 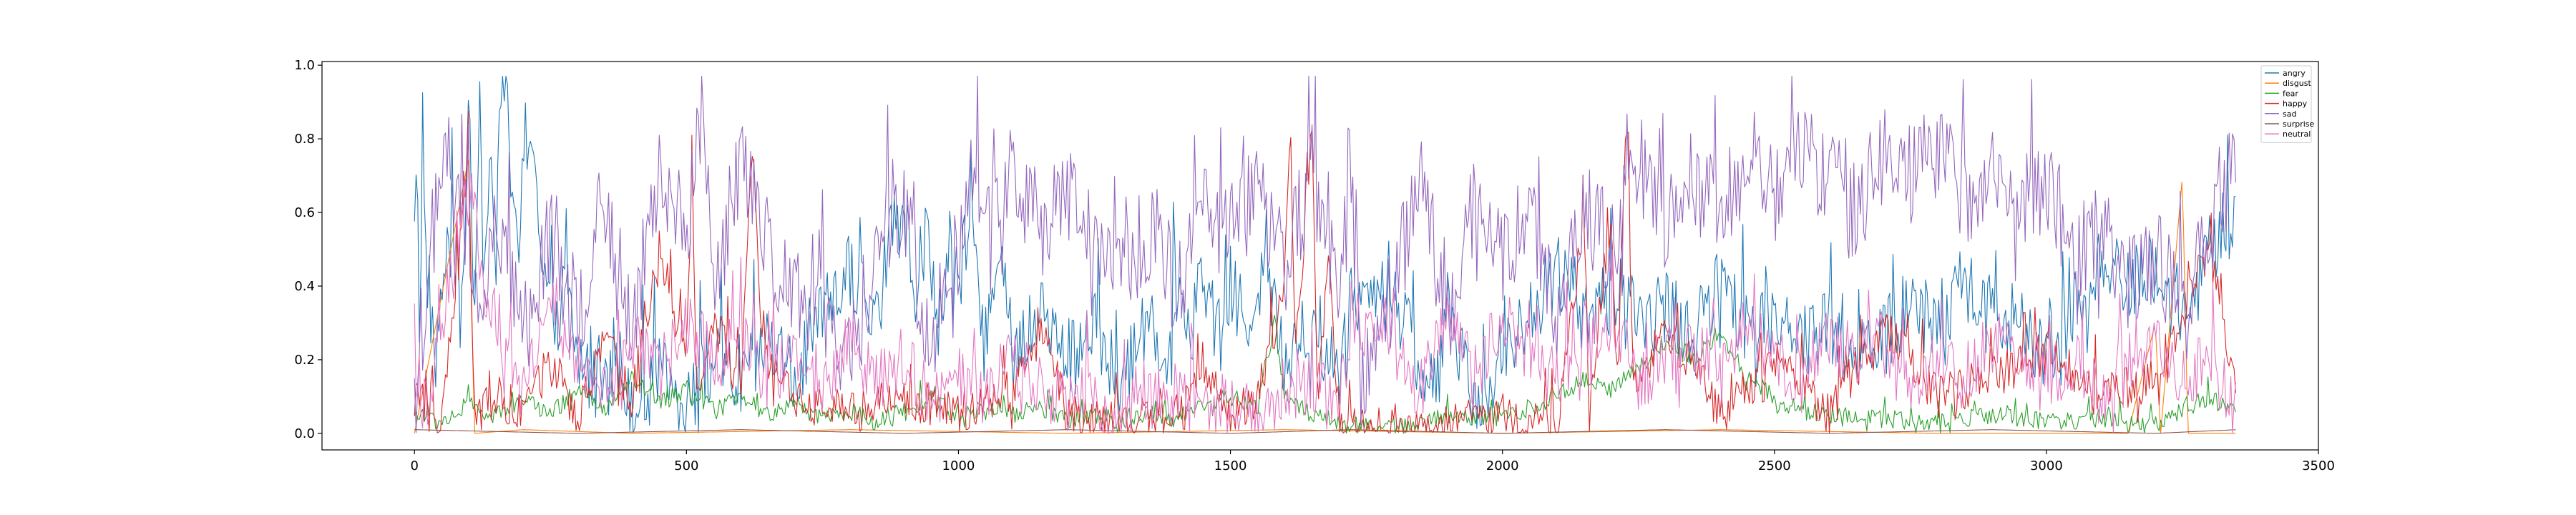 What do you see at coordinates (304, 433) in the screenshot?
I see `y-tick-label: 0.0` at bounding box center [304, 433].